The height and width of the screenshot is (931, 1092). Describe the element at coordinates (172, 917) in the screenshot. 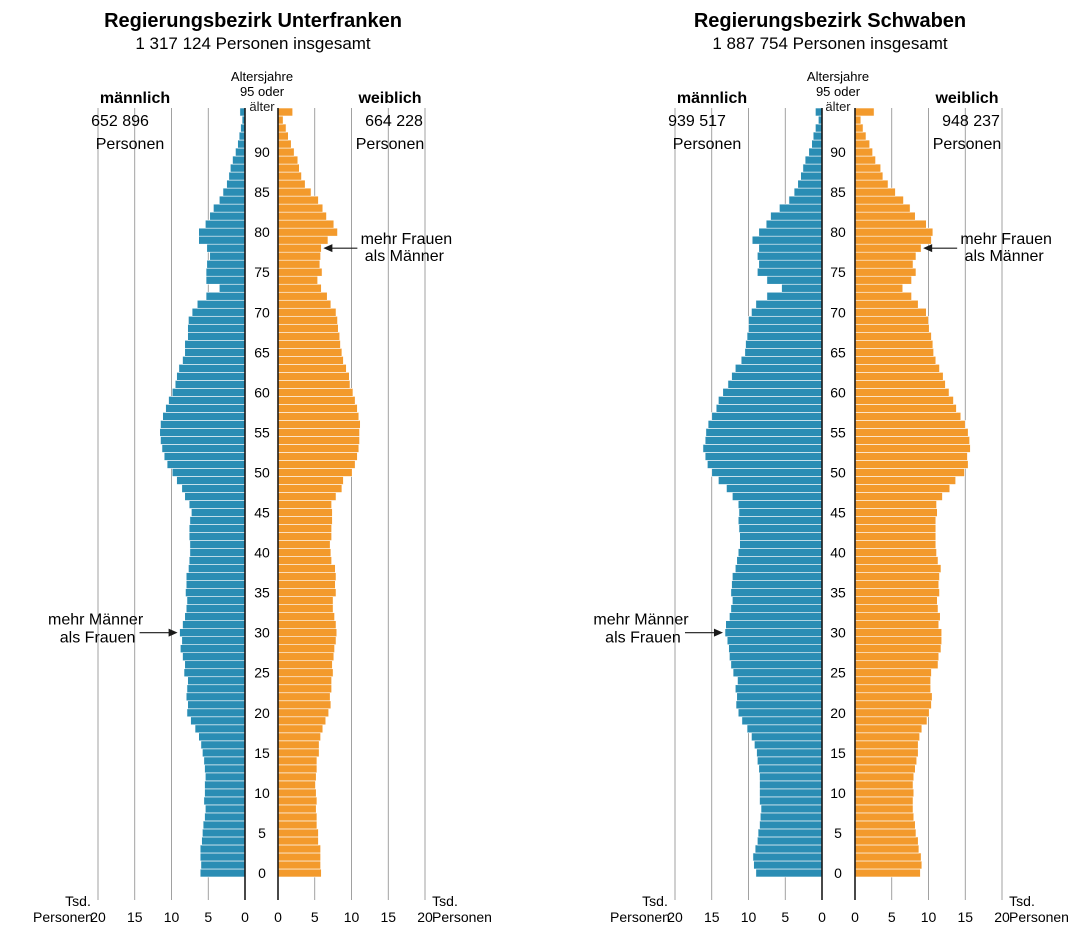

I see `male-value-tick: 10` at that location.